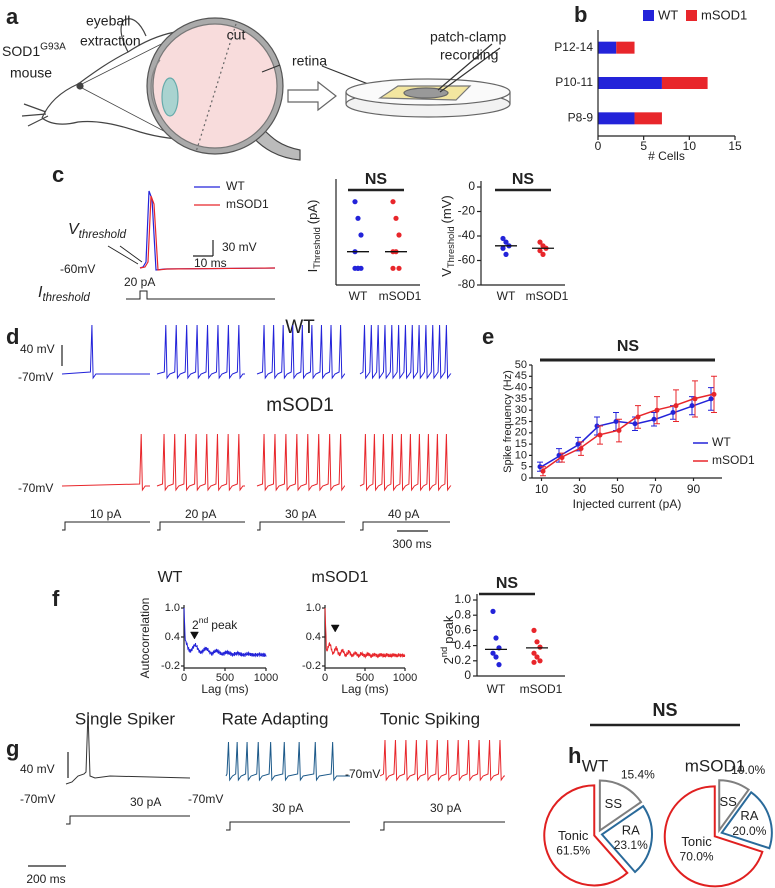 This screenshot has height=888, width=775. What do you see at coordinates (77, 269) in the screenshot?
I see `resting-label: -60mV` at bounding box center [77, 269].